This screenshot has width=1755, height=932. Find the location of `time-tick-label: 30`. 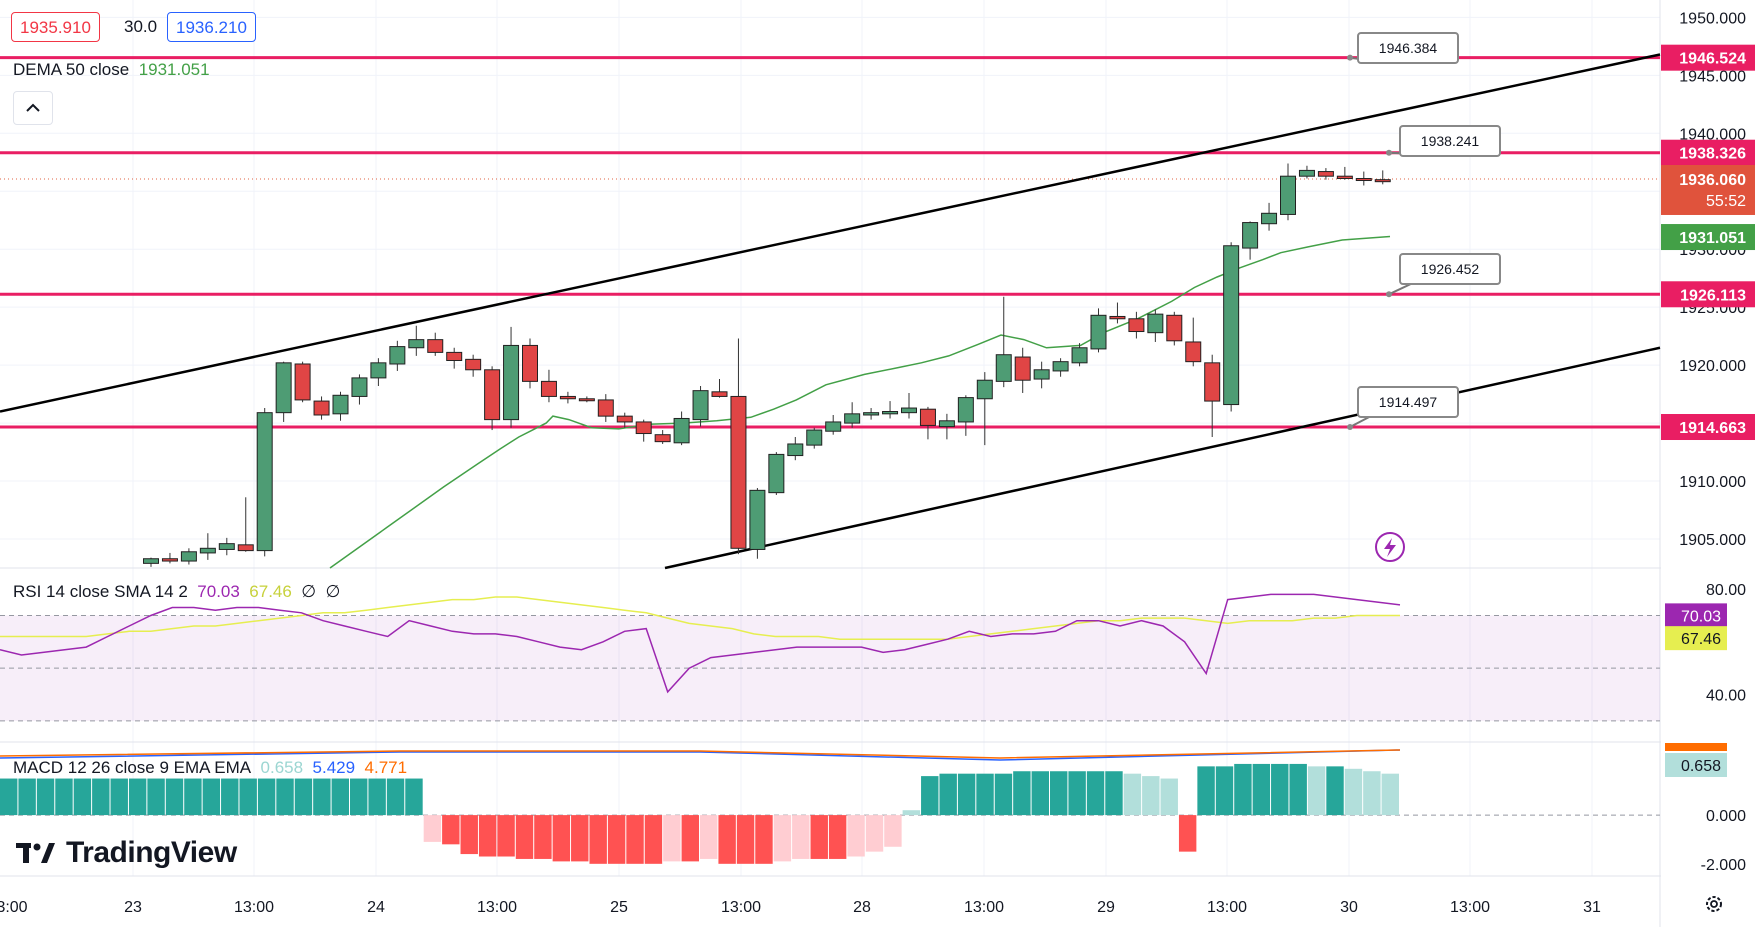

time-tick-label: 30 is located at coordinates (1349, 907).